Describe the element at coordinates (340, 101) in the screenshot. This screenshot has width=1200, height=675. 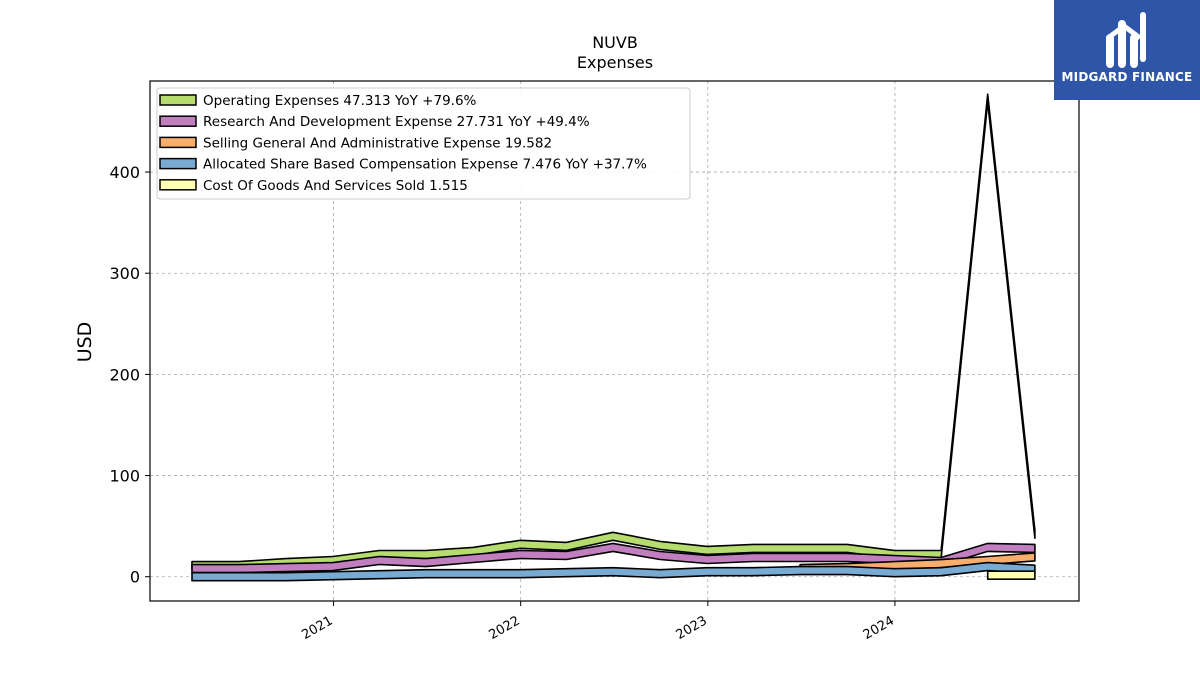
I see `legend-entry-0: Operating Expenses 47.313 YoY +79.6%` at that location.